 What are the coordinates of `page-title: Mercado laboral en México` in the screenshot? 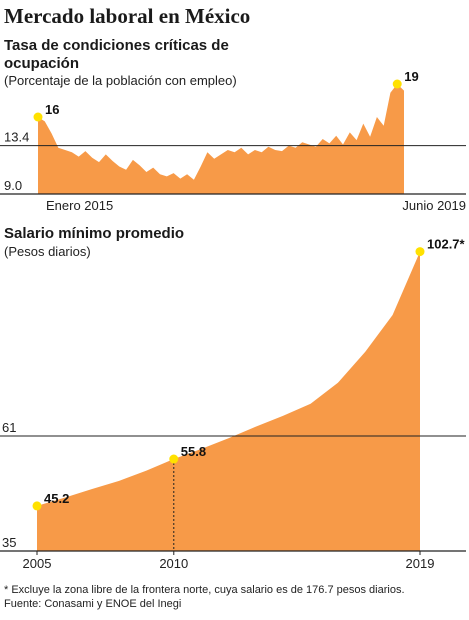 It's located at (127, 16).